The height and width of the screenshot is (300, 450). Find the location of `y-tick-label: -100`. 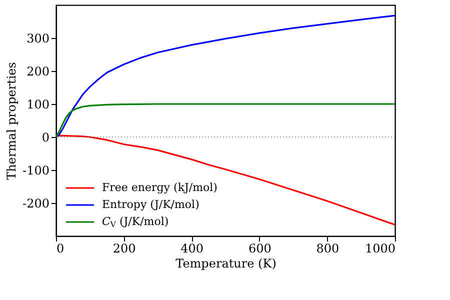

y-tick-label: -100 is located at coordinates (36, 171).